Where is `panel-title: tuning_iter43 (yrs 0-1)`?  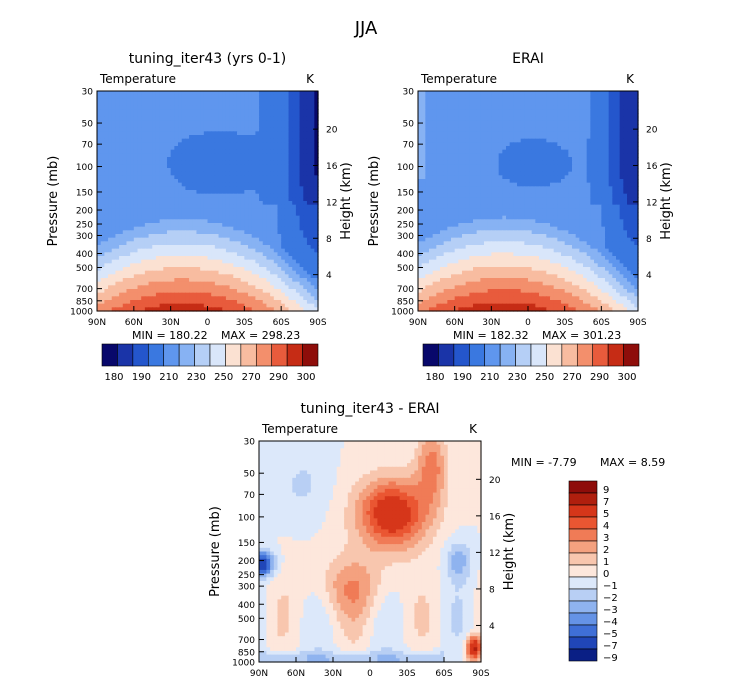
panel-title: tuning_iter43 (yrs 0-1) is located at coordinates (207, 59).